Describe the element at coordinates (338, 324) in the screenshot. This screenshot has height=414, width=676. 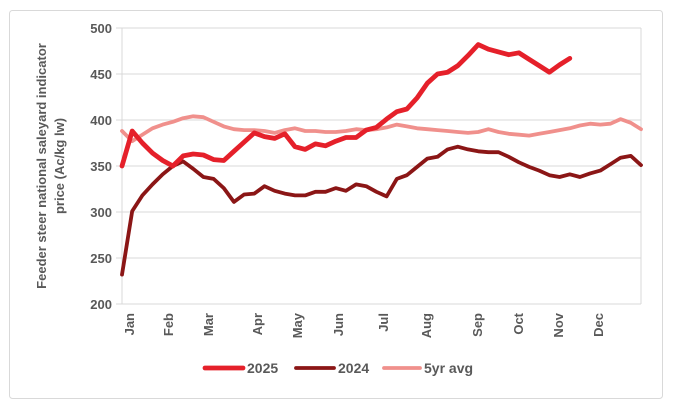
I see `x-tick-label: Jun` at that location.